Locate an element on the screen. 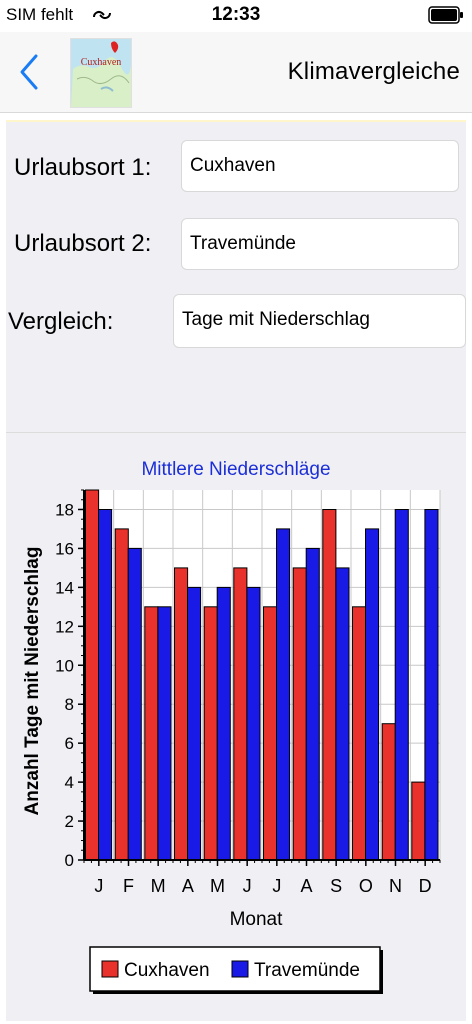 Image resolution: width=472 pixels, height=1024 pixels. map-label: Cuxhaven is located at coordinates (101, 62).